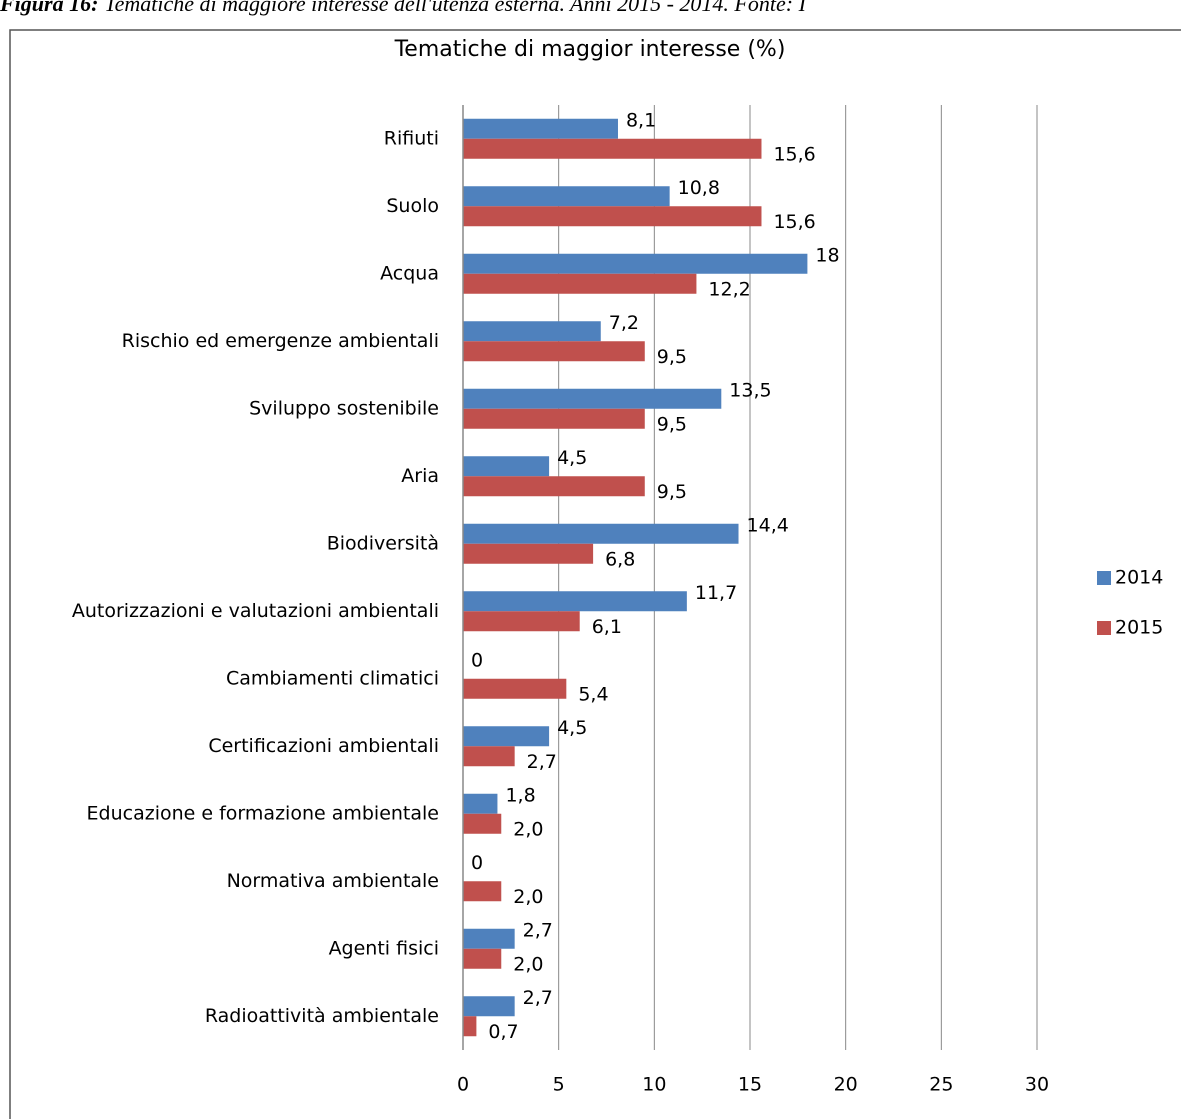 This screenshot has width=1181, height=1119. I want to click on value-label: 1,8, so click(520, 795).